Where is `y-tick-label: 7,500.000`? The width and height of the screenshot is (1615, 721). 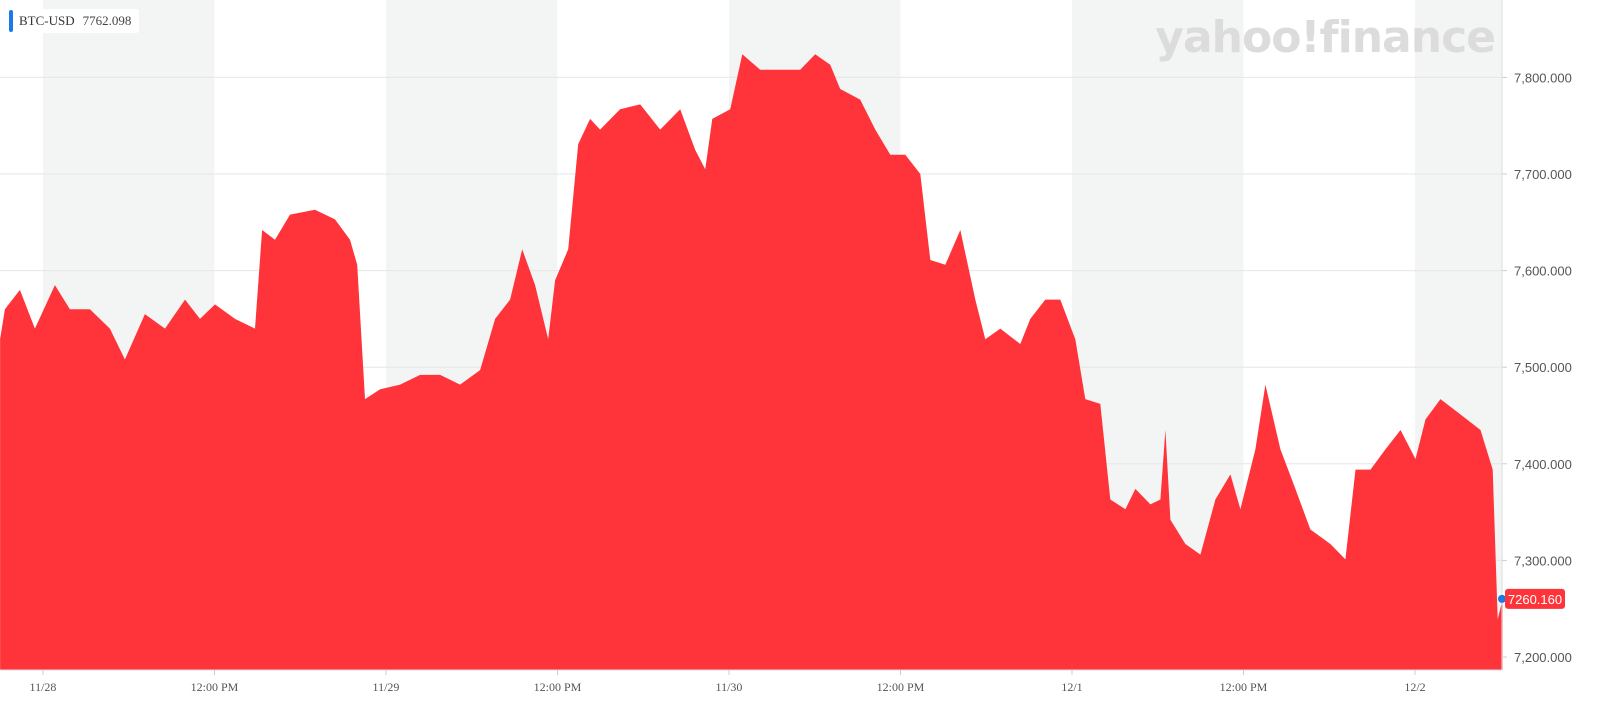
y-tick-label: 7,500.000 is located at coordinates (1543, 367).